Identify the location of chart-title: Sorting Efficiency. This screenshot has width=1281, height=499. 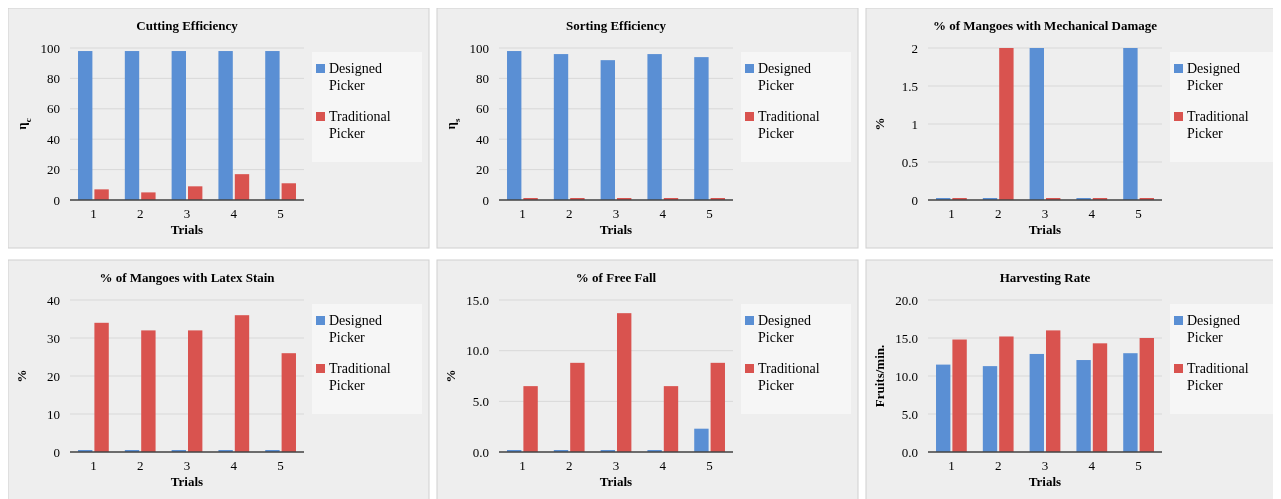
(616, 25).